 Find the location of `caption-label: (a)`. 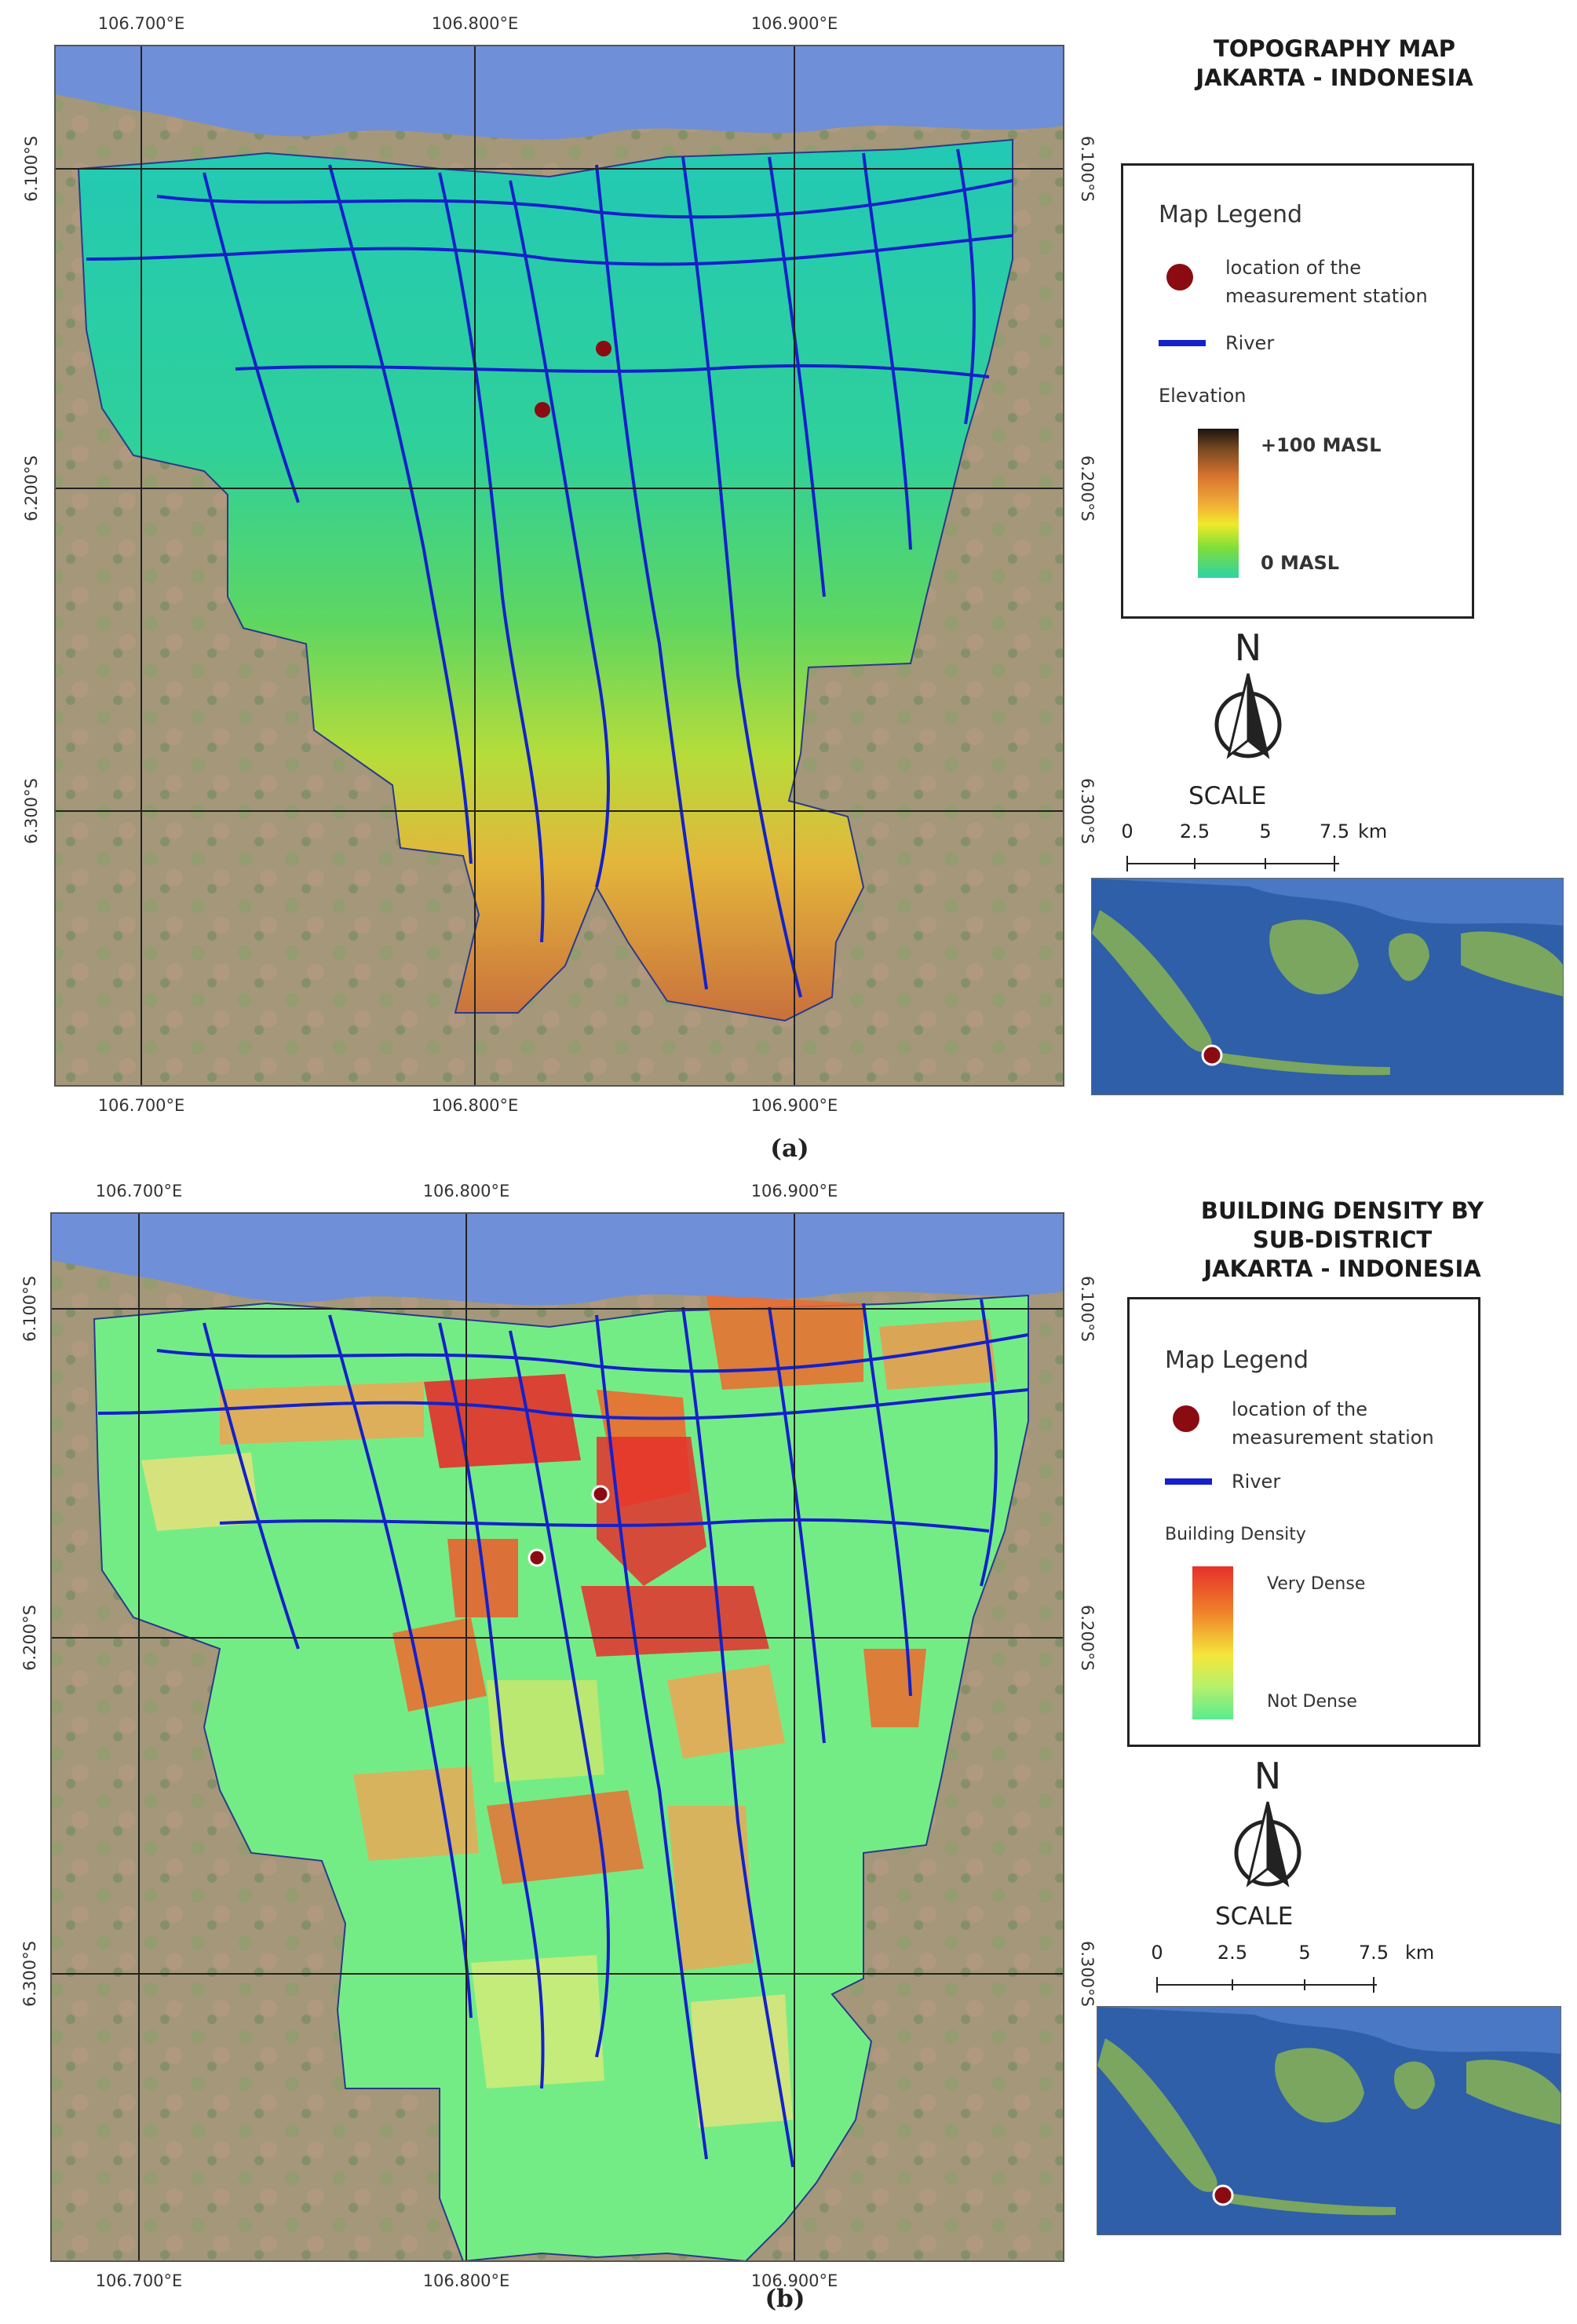

caption-label: (a) is located at coordinates (790, 1149).